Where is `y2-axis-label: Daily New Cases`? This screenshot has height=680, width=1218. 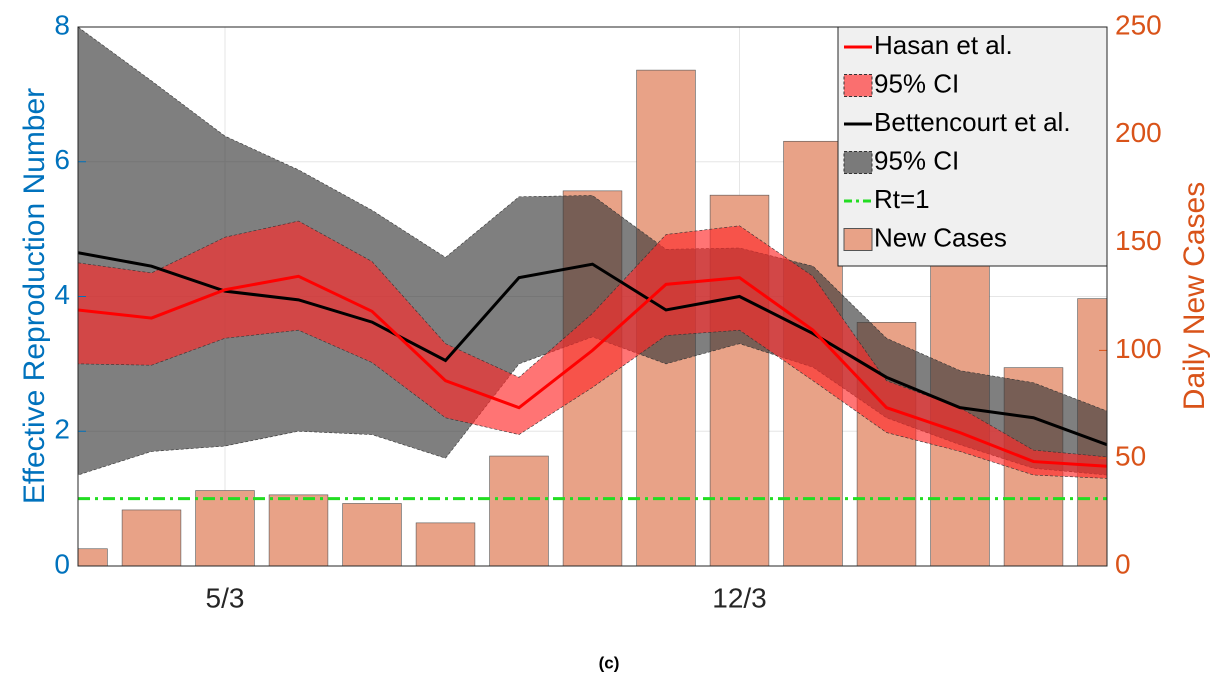 y2-axis-label: Daily New Cases is located at coordinates (1194, 296).